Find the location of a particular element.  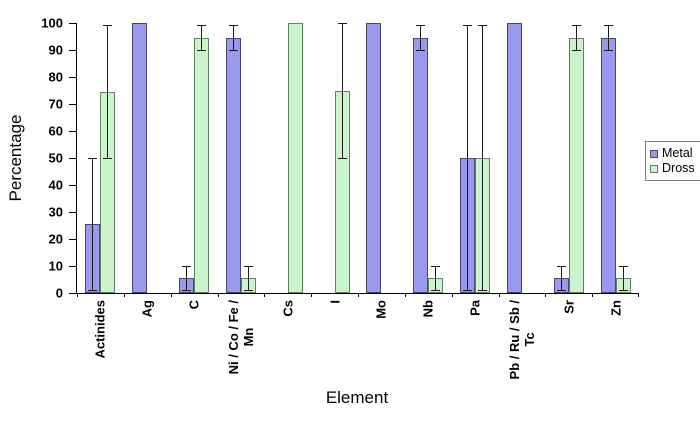

error-cap-metal-7-low is located at coordinates (421, 50).